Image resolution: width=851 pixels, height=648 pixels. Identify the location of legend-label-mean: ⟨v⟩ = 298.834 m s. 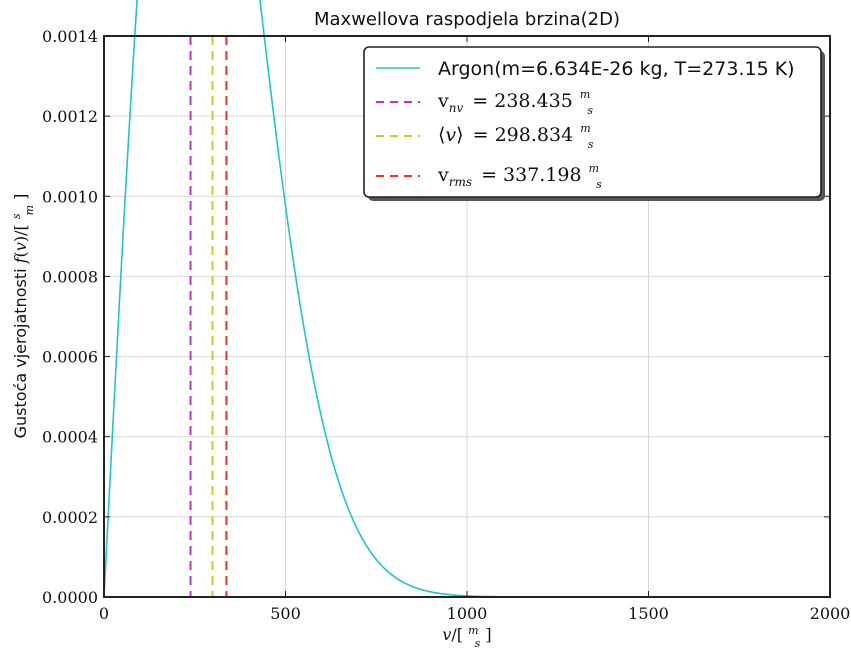
(517, 133).